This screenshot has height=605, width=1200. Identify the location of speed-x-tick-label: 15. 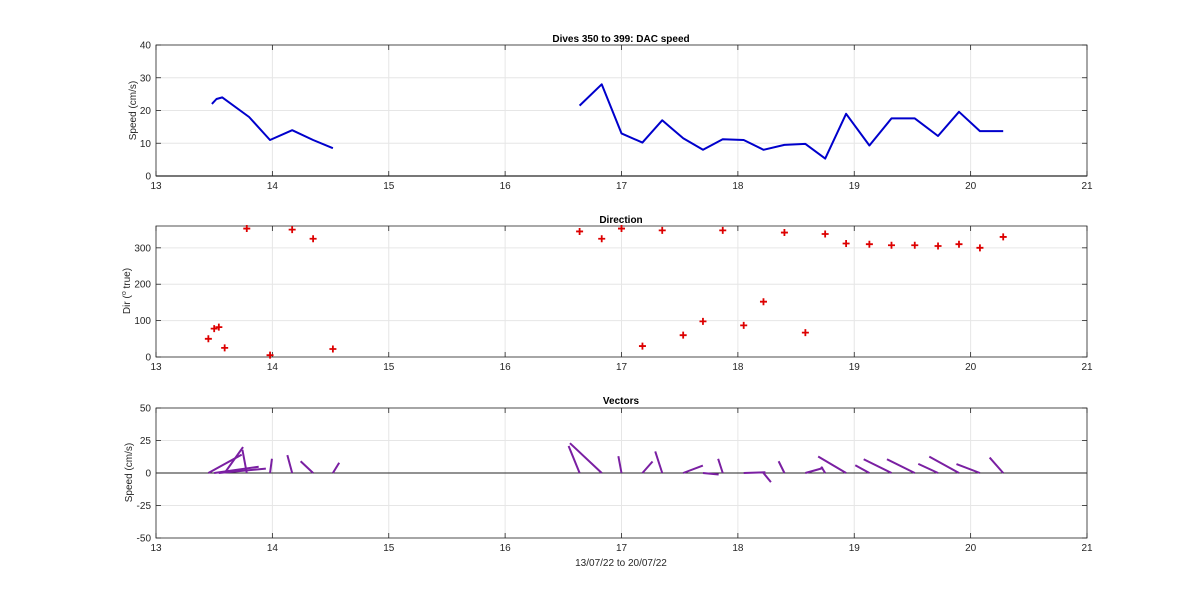
(389, 186).